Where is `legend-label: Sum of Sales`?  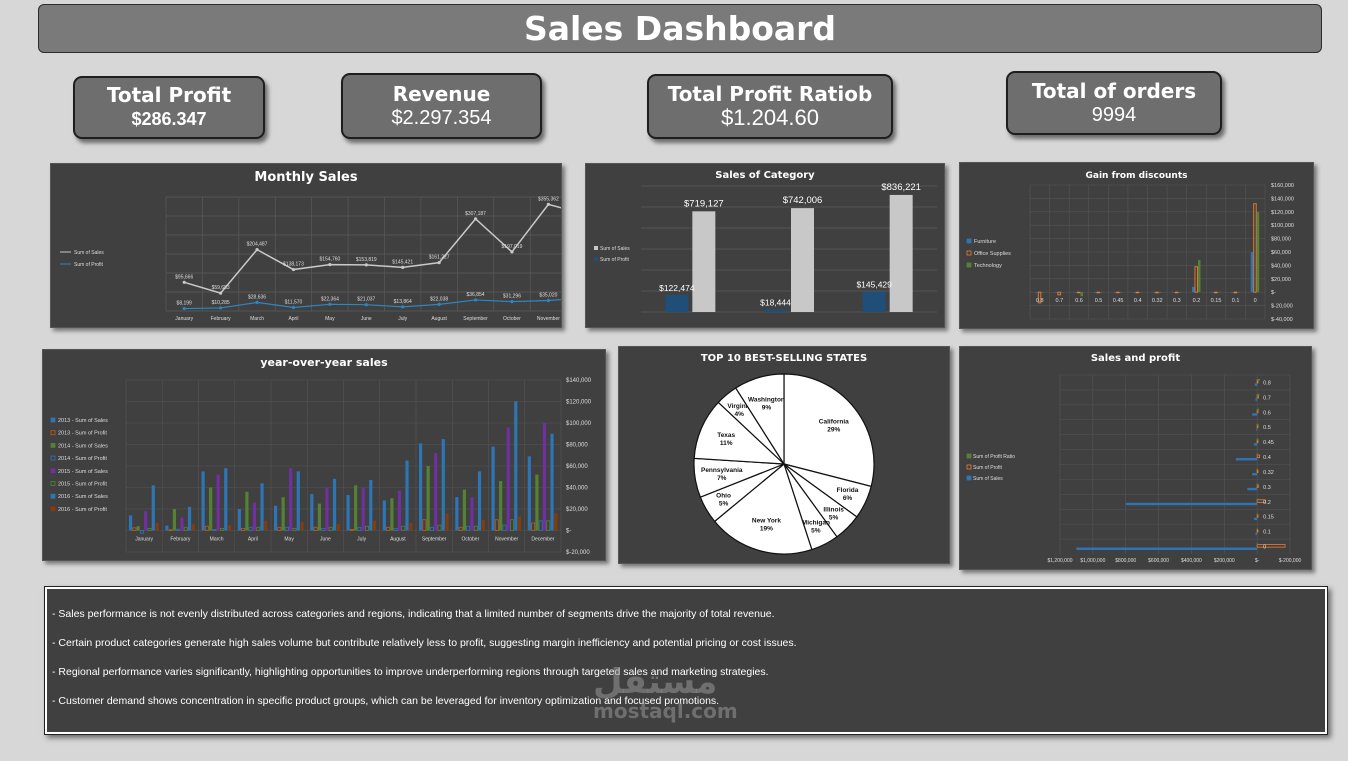
legend-label: Sum of Sales is located at coordinates (615, 249).